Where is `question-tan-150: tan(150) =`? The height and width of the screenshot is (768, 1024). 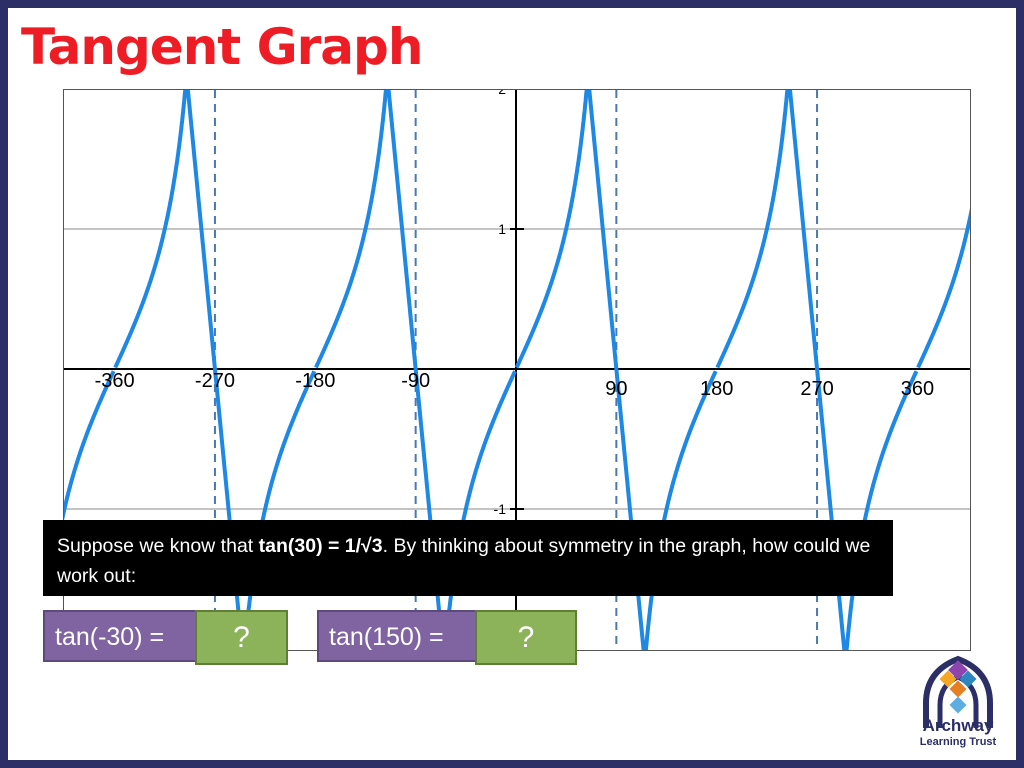 question-tan-150: tan(150) = is located at coordinates (402, 636).